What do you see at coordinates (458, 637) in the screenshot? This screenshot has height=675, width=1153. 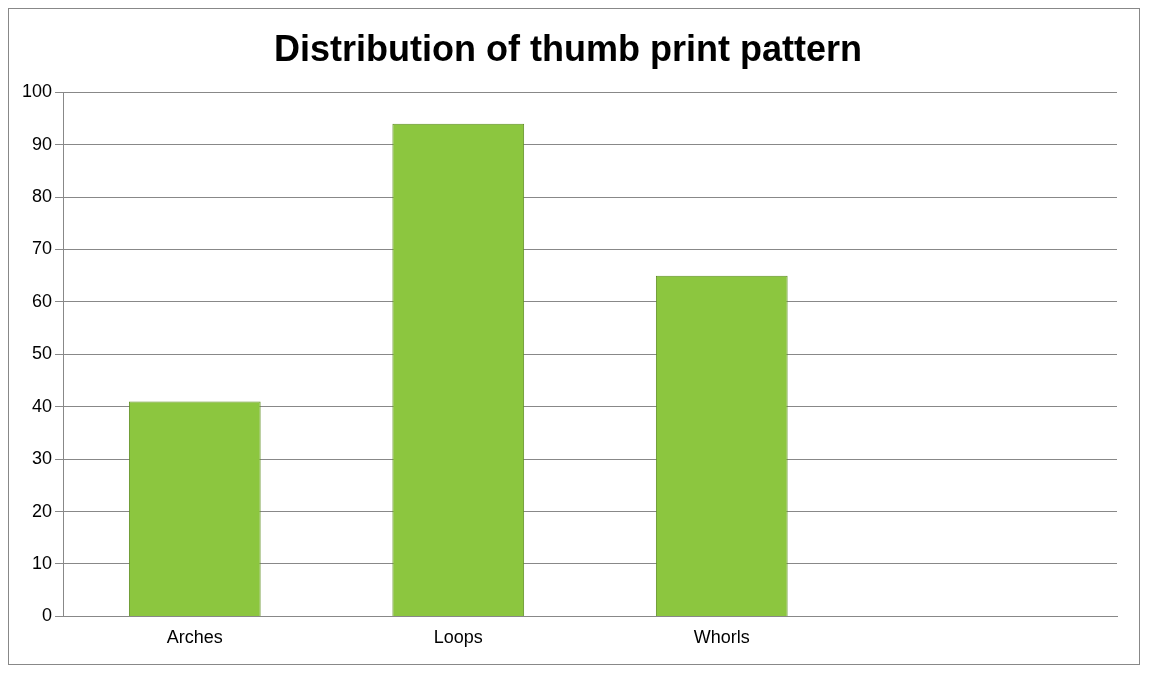 I see `x-tick-label: Loops` at bounding box center [458, 637].